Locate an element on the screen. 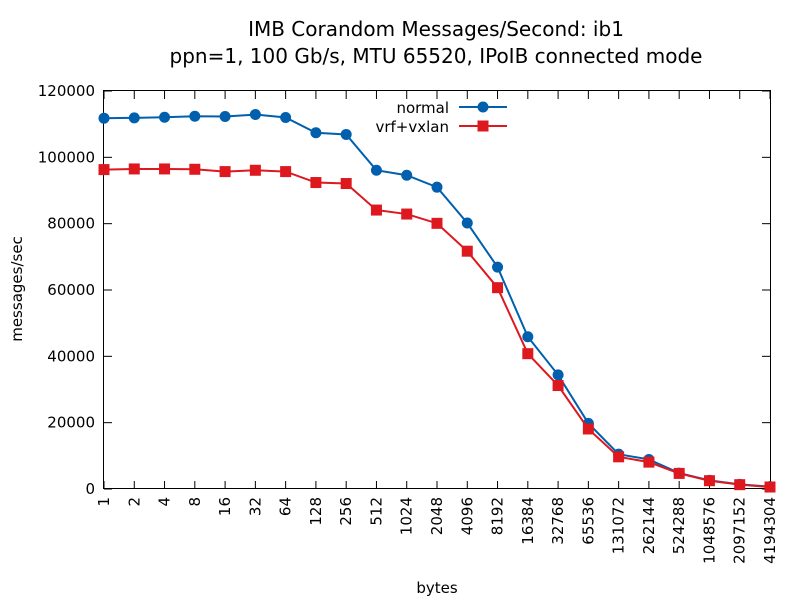 The image size is (800, 600). x-tick-label: 131072 is located at coordinates (619, 525).